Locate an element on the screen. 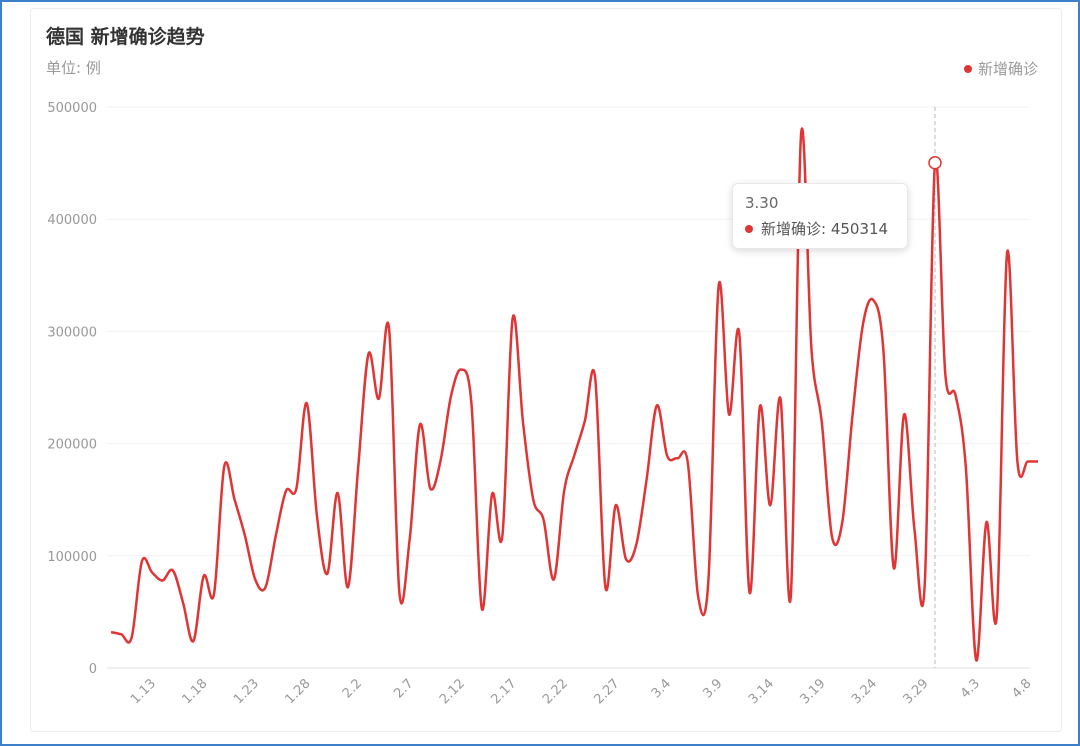 This screenshot has width=1080, height=746. x-tick-label: 3.4 is located at coordinates (661, 688).